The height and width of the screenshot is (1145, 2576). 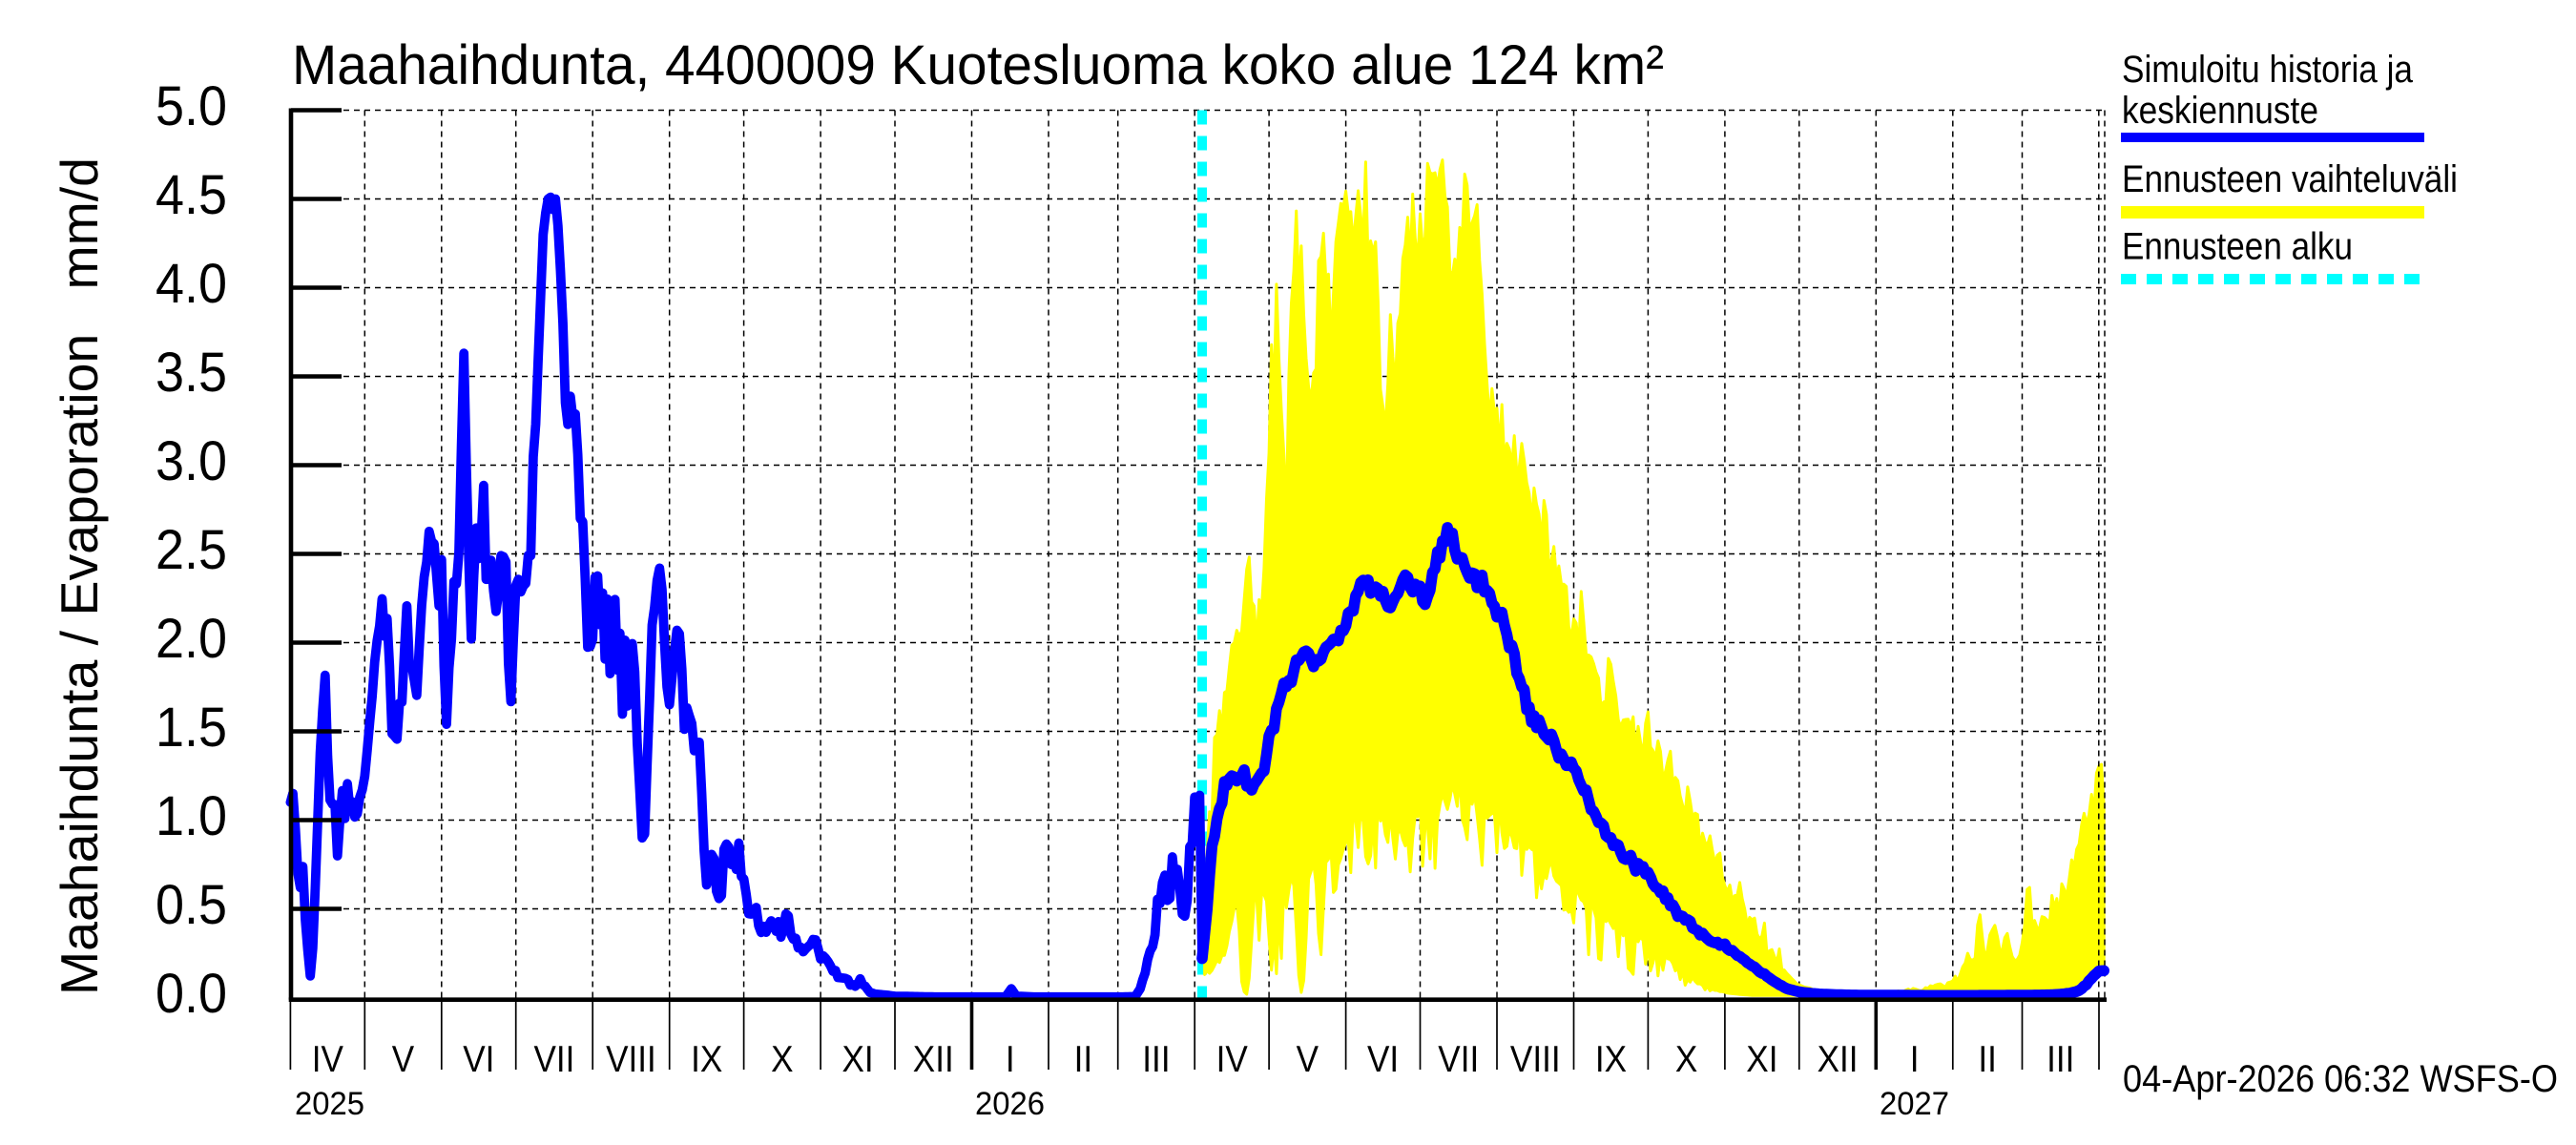 What do you see at coordinates (191, 728) in the screenshot?
I see `svg-text: 1.5` at bounding box center [191, 728].